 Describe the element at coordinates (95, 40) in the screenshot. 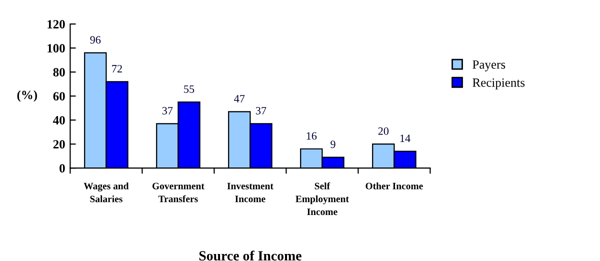

I see `data-label: 96` at that location.